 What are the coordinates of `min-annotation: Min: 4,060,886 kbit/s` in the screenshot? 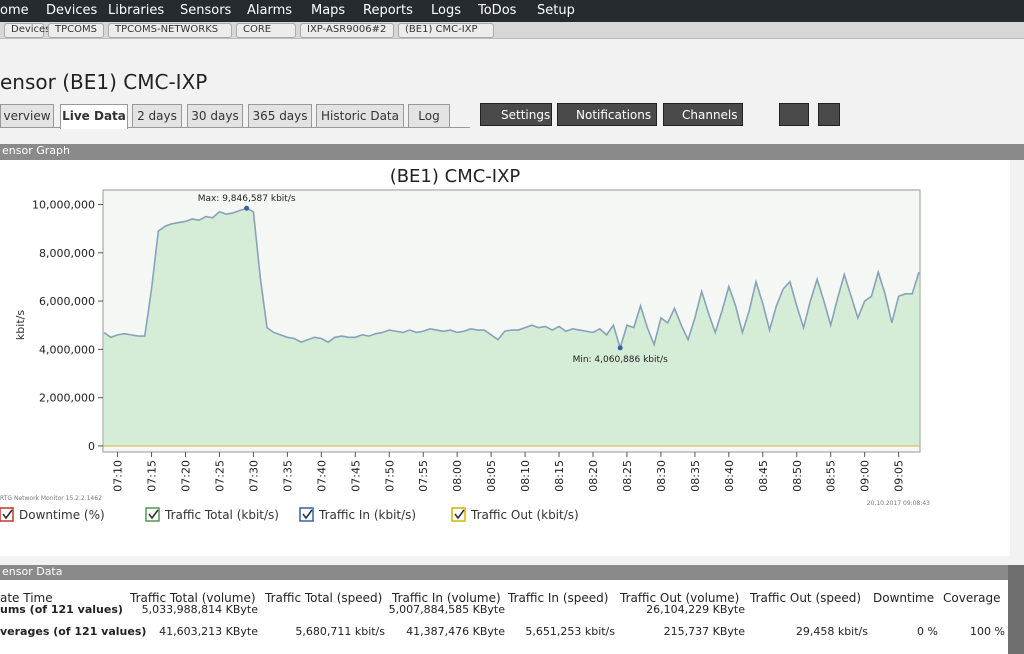 It's located at (621, 360).